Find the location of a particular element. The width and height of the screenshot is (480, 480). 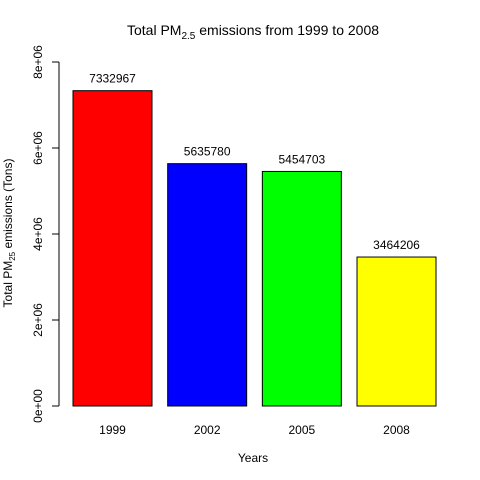

y-tick-label: 8e+06 is located at coordinates (38, 62).